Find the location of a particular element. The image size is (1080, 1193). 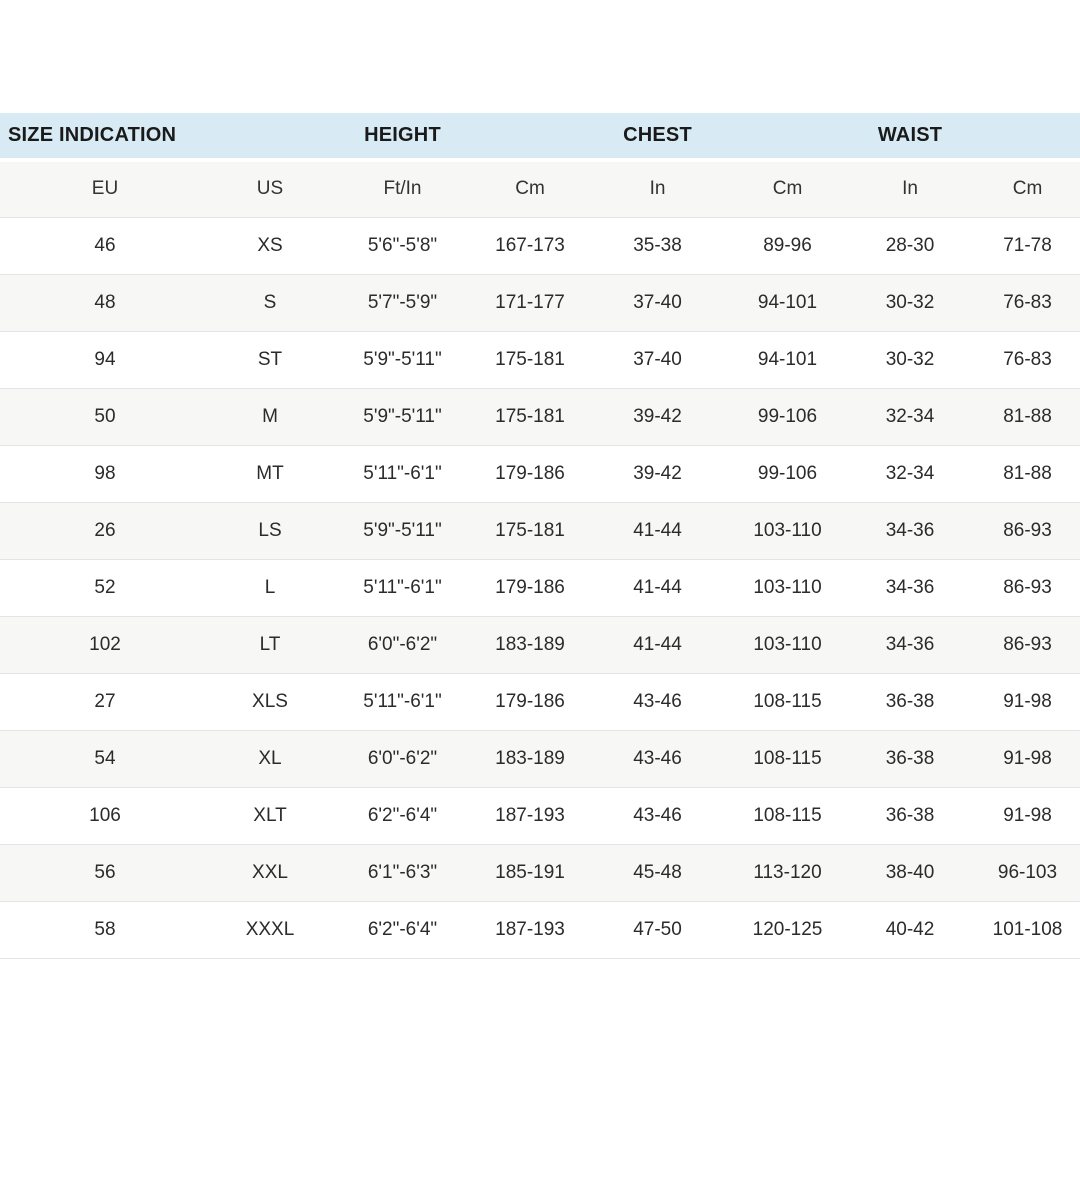

table-row: 46 XS 5'6"-5'8" 167-173 35-38 89-96 28-30 71-78 is located at coordinates (540, 245).